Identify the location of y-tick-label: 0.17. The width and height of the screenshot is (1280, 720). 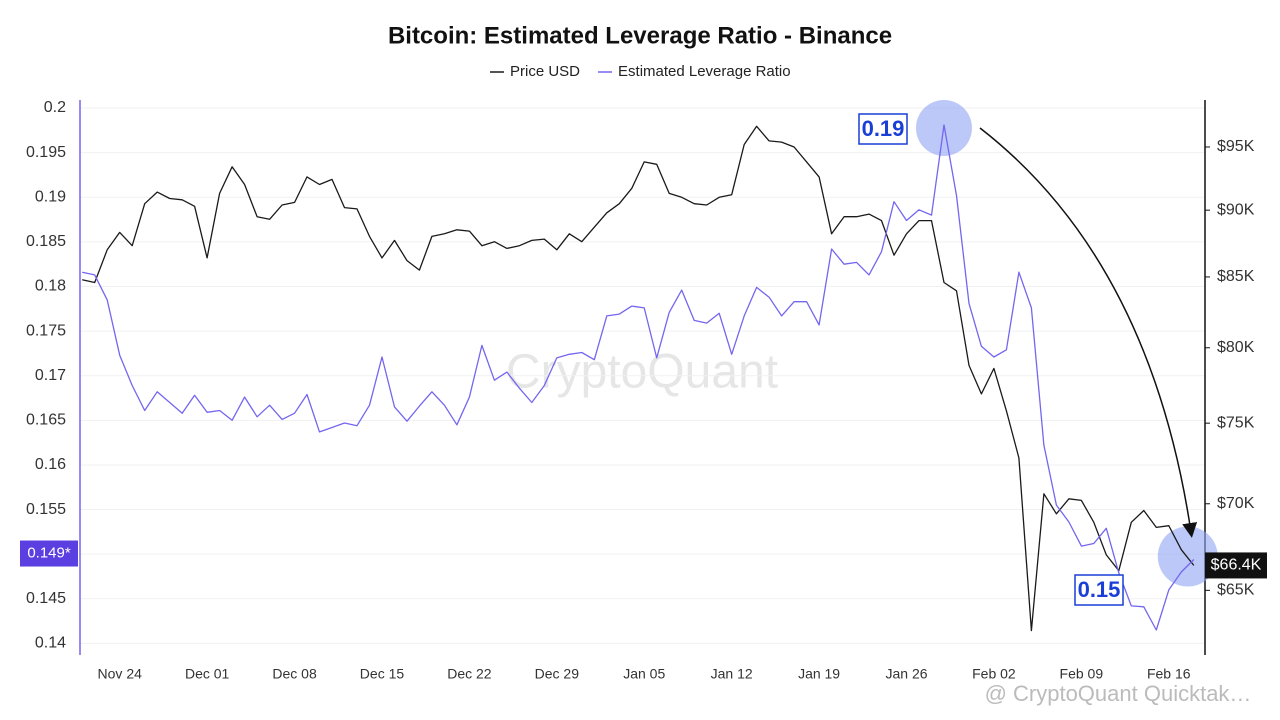
(50, 375).